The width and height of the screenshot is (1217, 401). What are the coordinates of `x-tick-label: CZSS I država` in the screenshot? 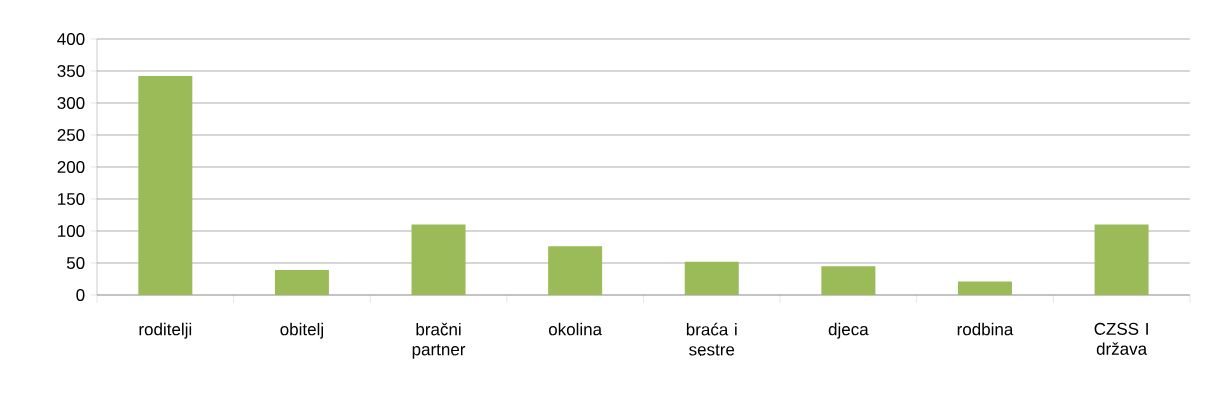 It's located at (1121, 338).